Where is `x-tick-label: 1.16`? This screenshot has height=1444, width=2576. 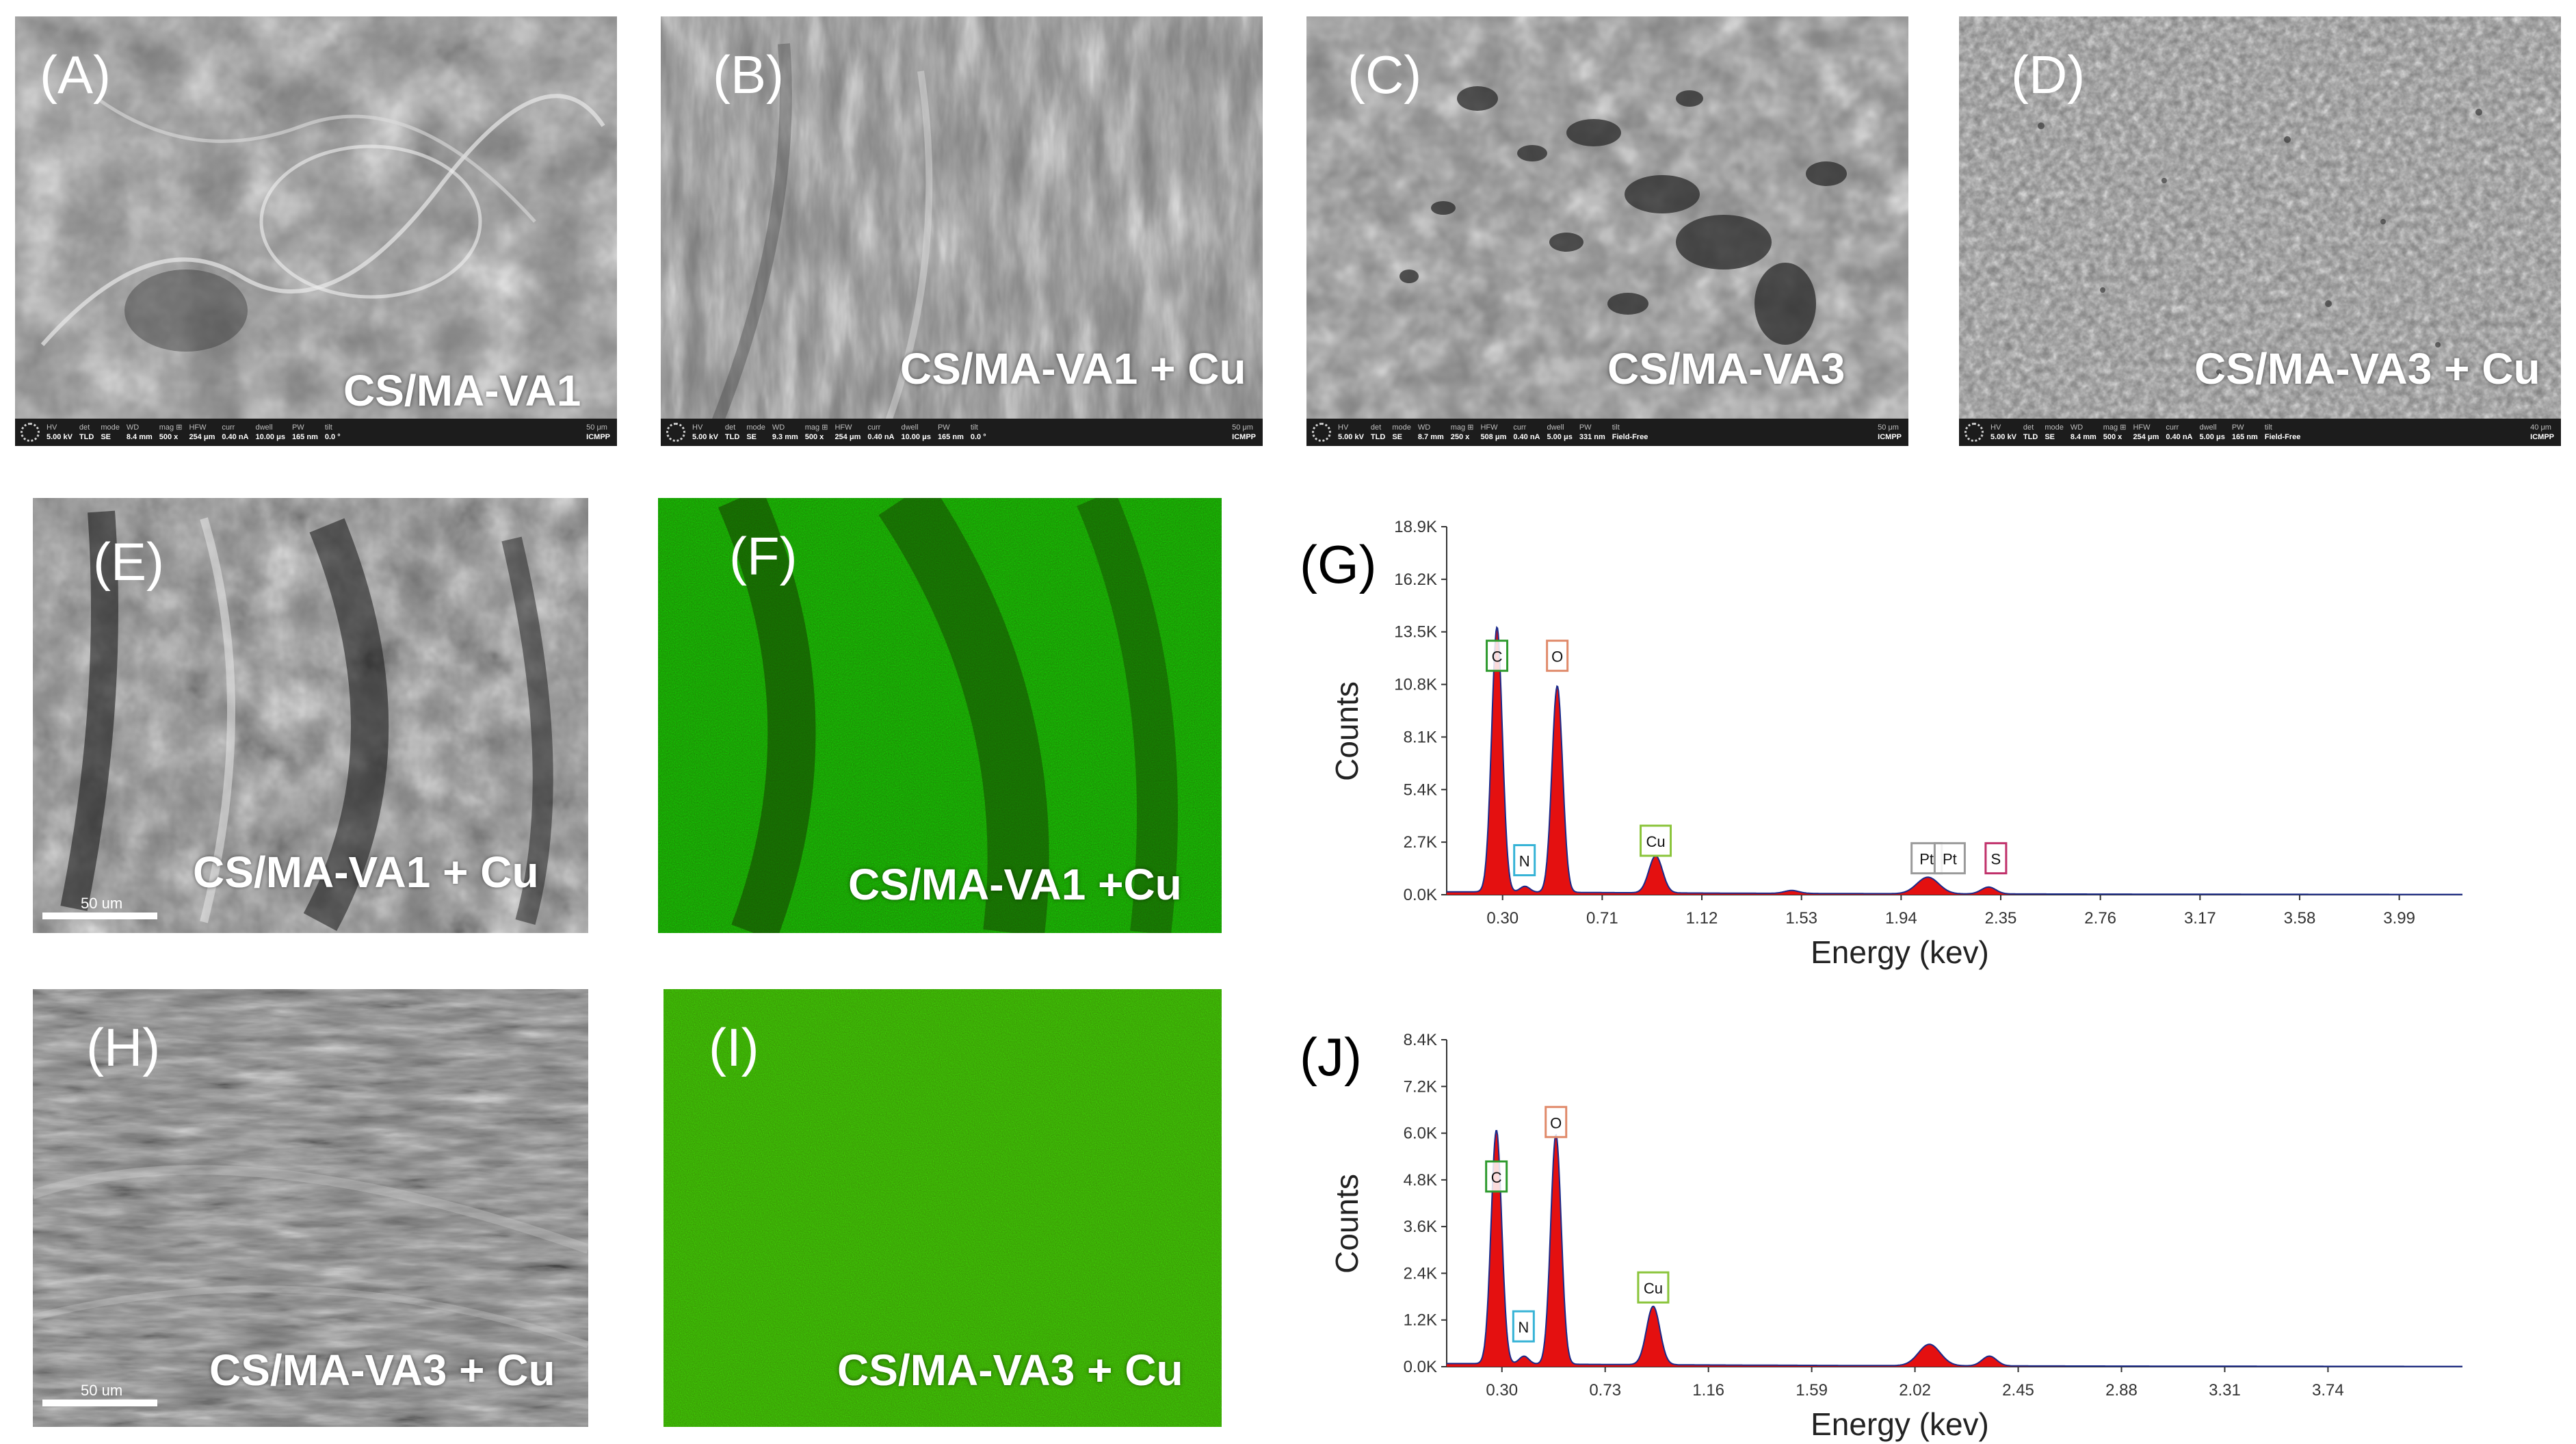 x-tick-label: 1.16 is located at coordinates (1708, 1390).